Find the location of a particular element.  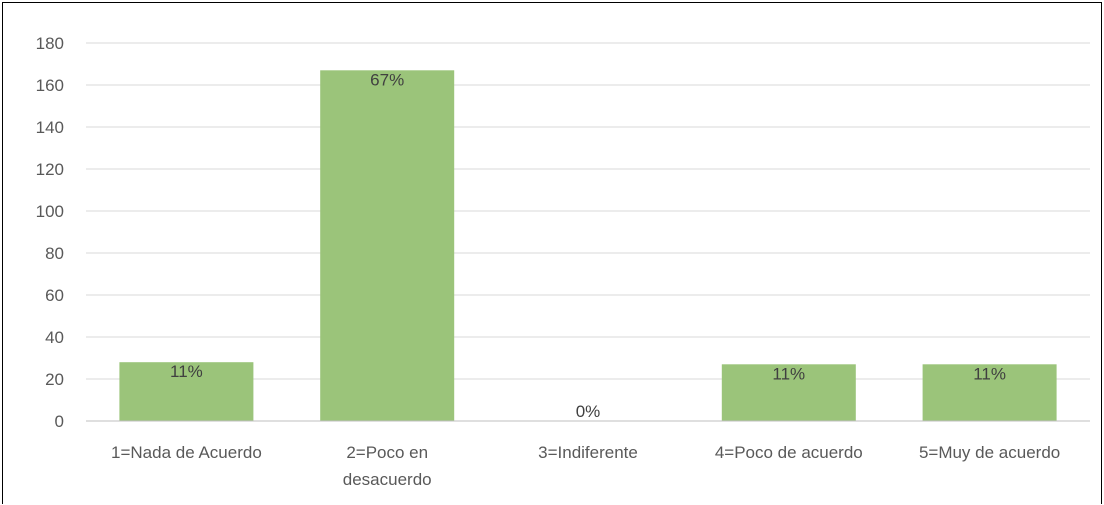

y-tick-label: 20 is located at coordinates (54, 379).